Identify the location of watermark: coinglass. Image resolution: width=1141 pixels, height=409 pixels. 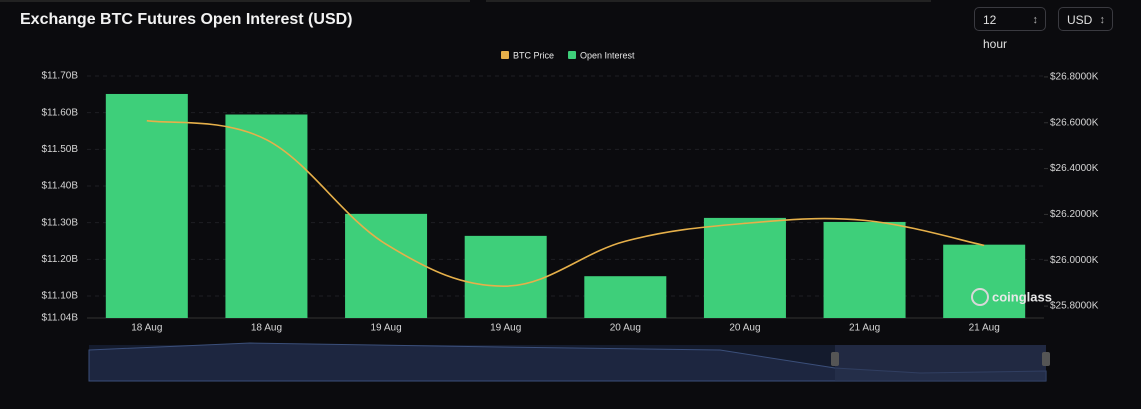
(1011, 297).